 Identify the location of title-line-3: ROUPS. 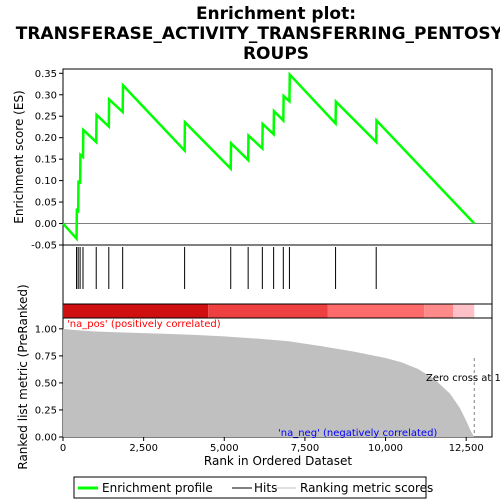
(276, 54).